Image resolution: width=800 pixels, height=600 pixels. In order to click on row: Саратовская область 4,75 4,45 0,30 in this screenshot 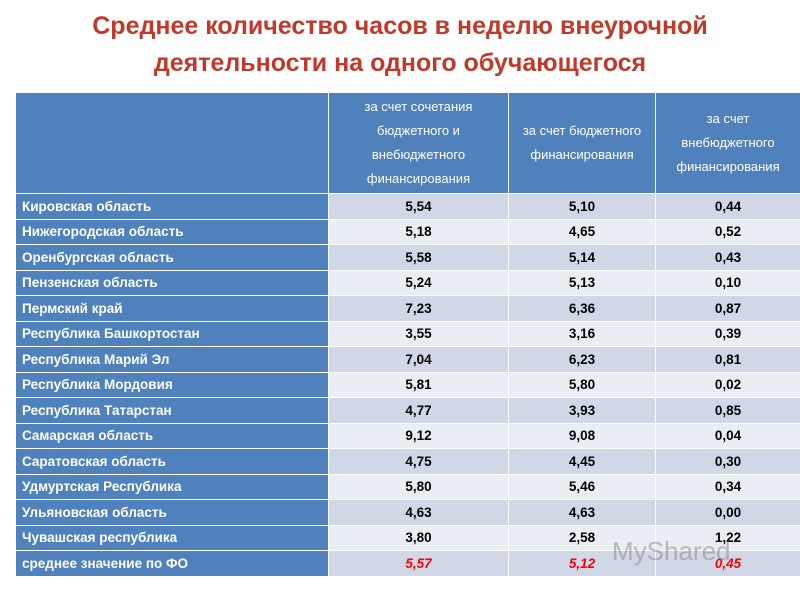, I will do `click(407, 461)`.